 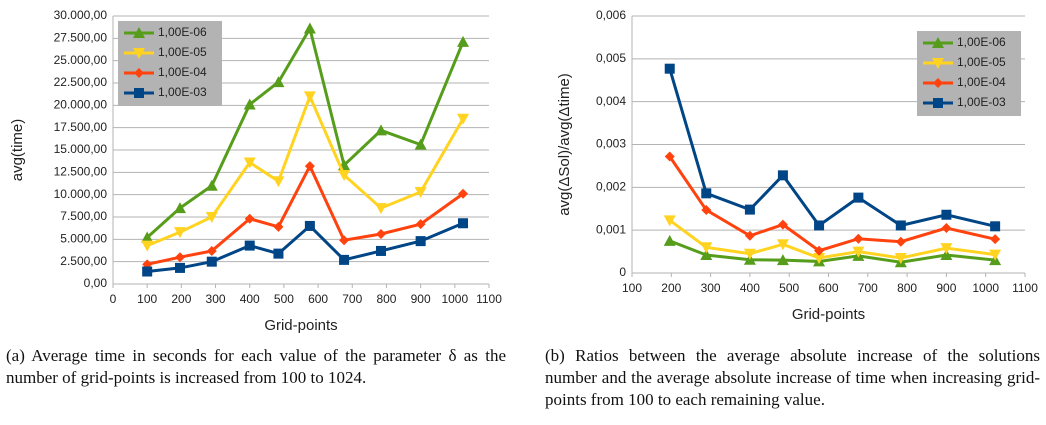 I want to click on x-axis-label: Grid-points, so click(x=300, y=325).